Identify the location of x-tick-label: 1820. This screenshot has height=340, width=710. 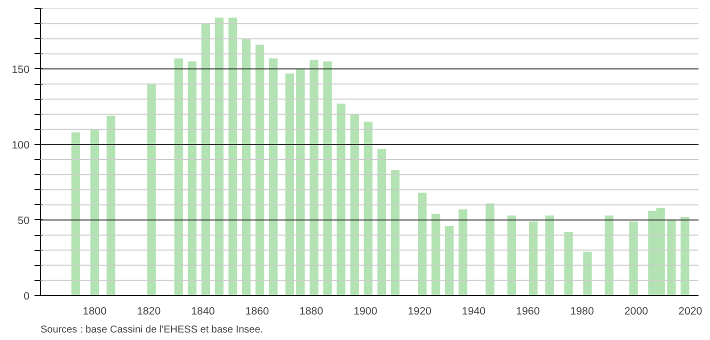
(148, 312).